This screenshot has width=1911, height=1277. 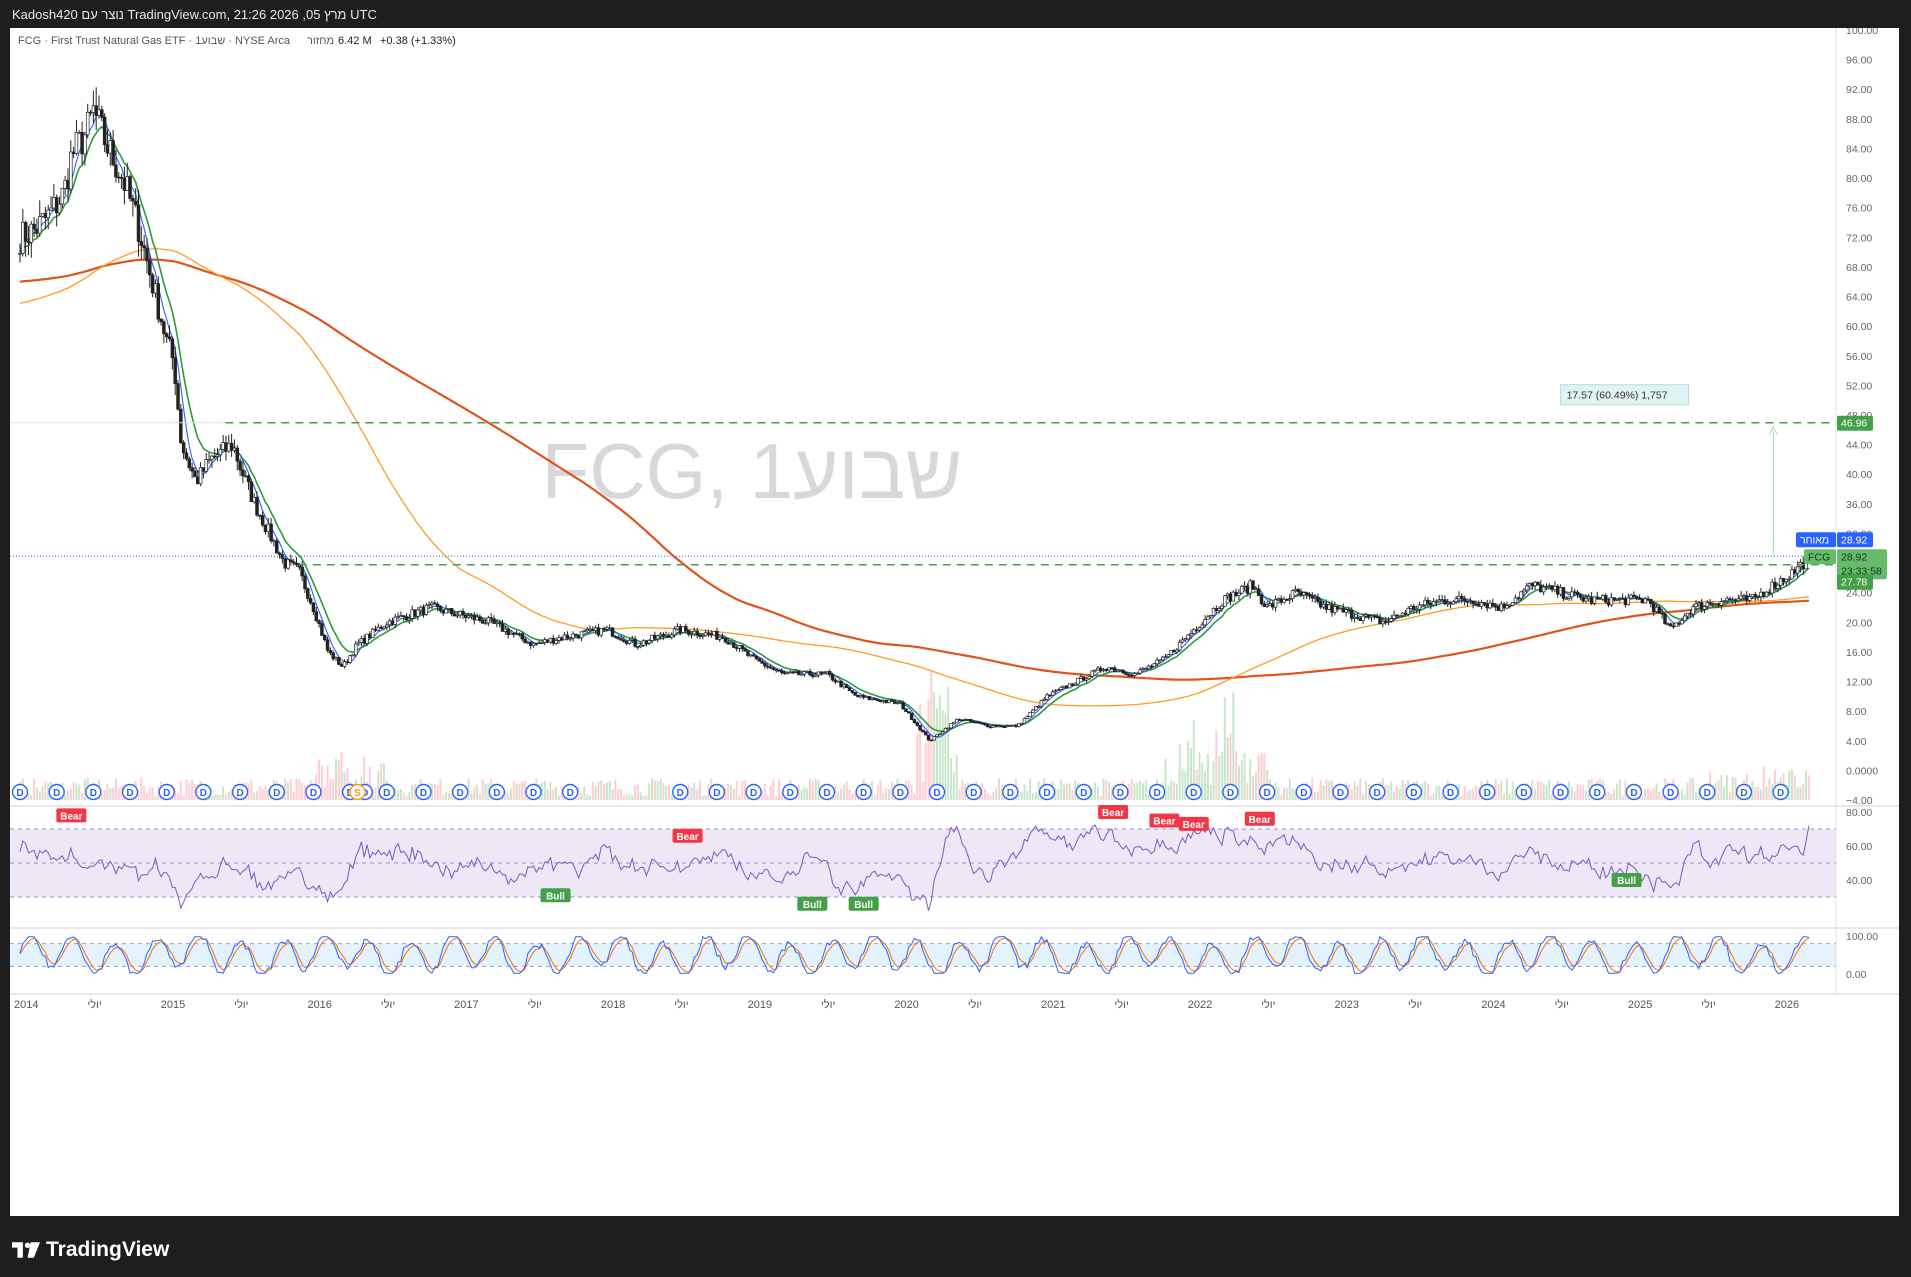 What do you see at coordinates (357, 792) in the screenshot?
I see `split-event-icon: S` at bounding box center [357, 792].